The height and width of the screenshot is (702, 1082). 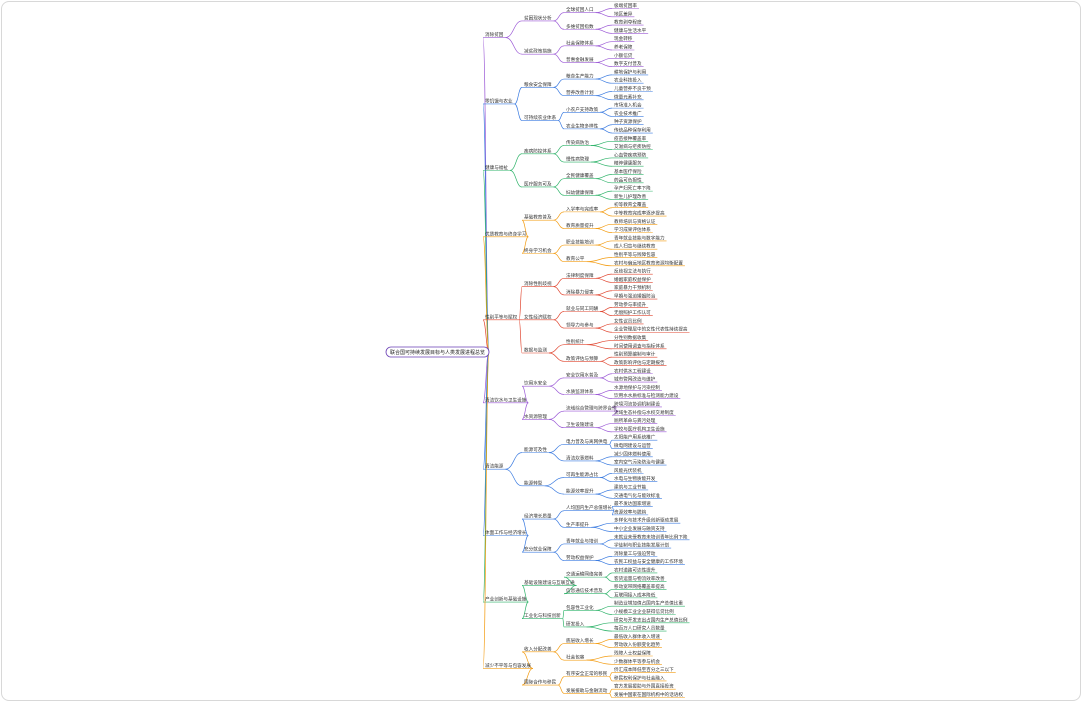 I want to click on topic-label: 底层收入增长, so click(x=580, y=640).